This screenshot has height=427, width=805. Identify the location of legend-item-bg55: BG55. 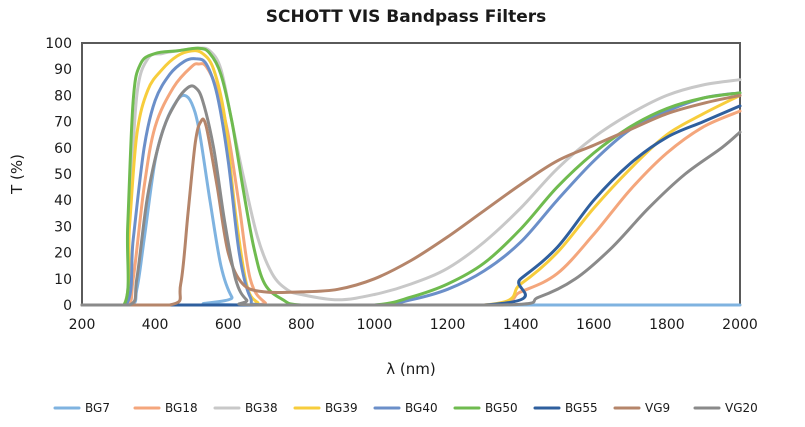
(565, 408).